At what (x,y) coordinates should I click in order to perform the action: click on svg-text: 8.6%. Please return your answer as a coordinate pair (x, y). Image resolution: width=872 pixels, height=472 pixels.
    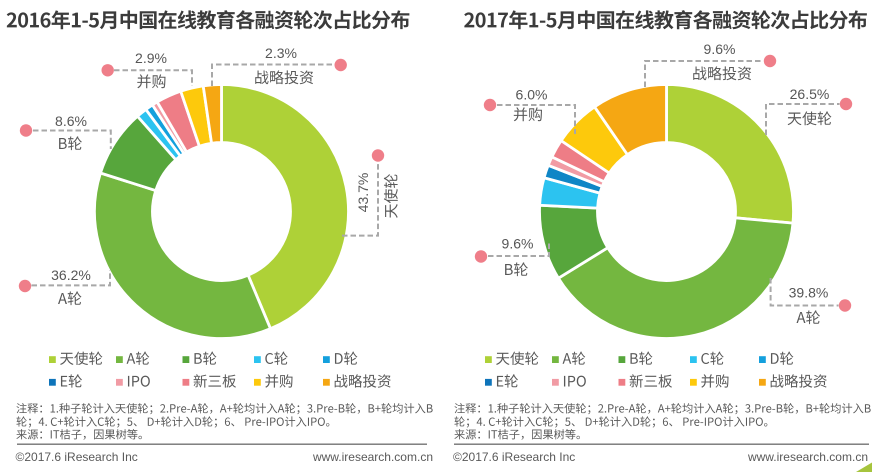
    Looking at the image, I should click on (71, 121).